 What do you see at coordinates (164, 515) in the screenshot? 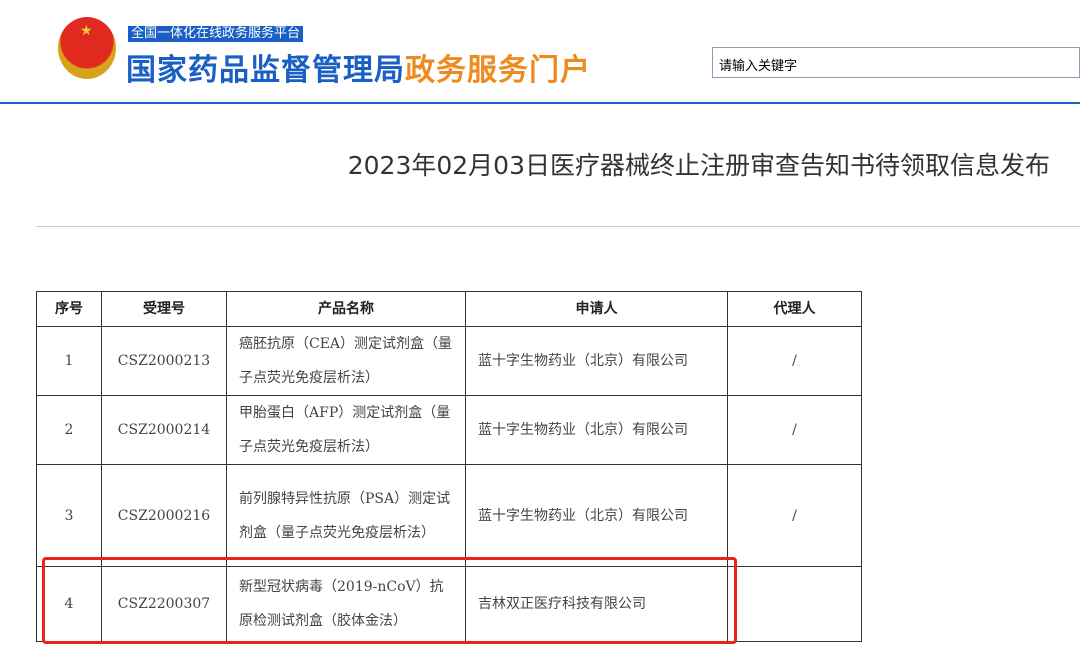
I see `cell-id: CSZ2000216` at bounding box center [164, 515].